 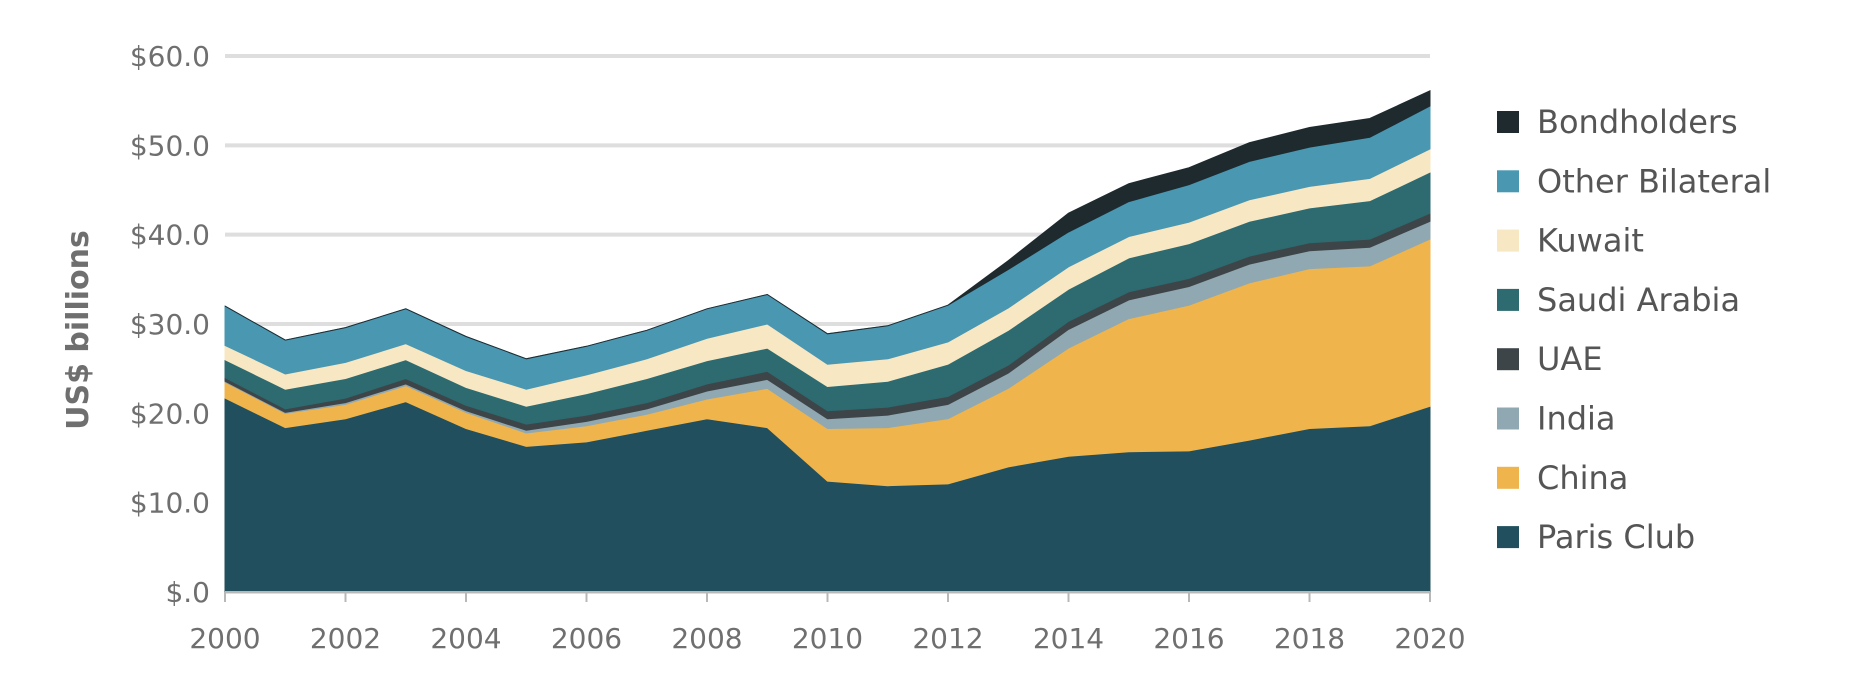 I want to click on legend-item-saudi-arabia: Saudi Arabia, so click(x=1618, y=300).